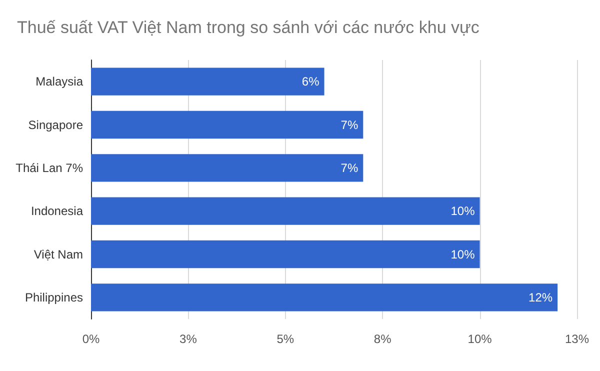 This screenshot has height=371, width=600. I want to click on x-tick-label: 3%, so click(189, 339).